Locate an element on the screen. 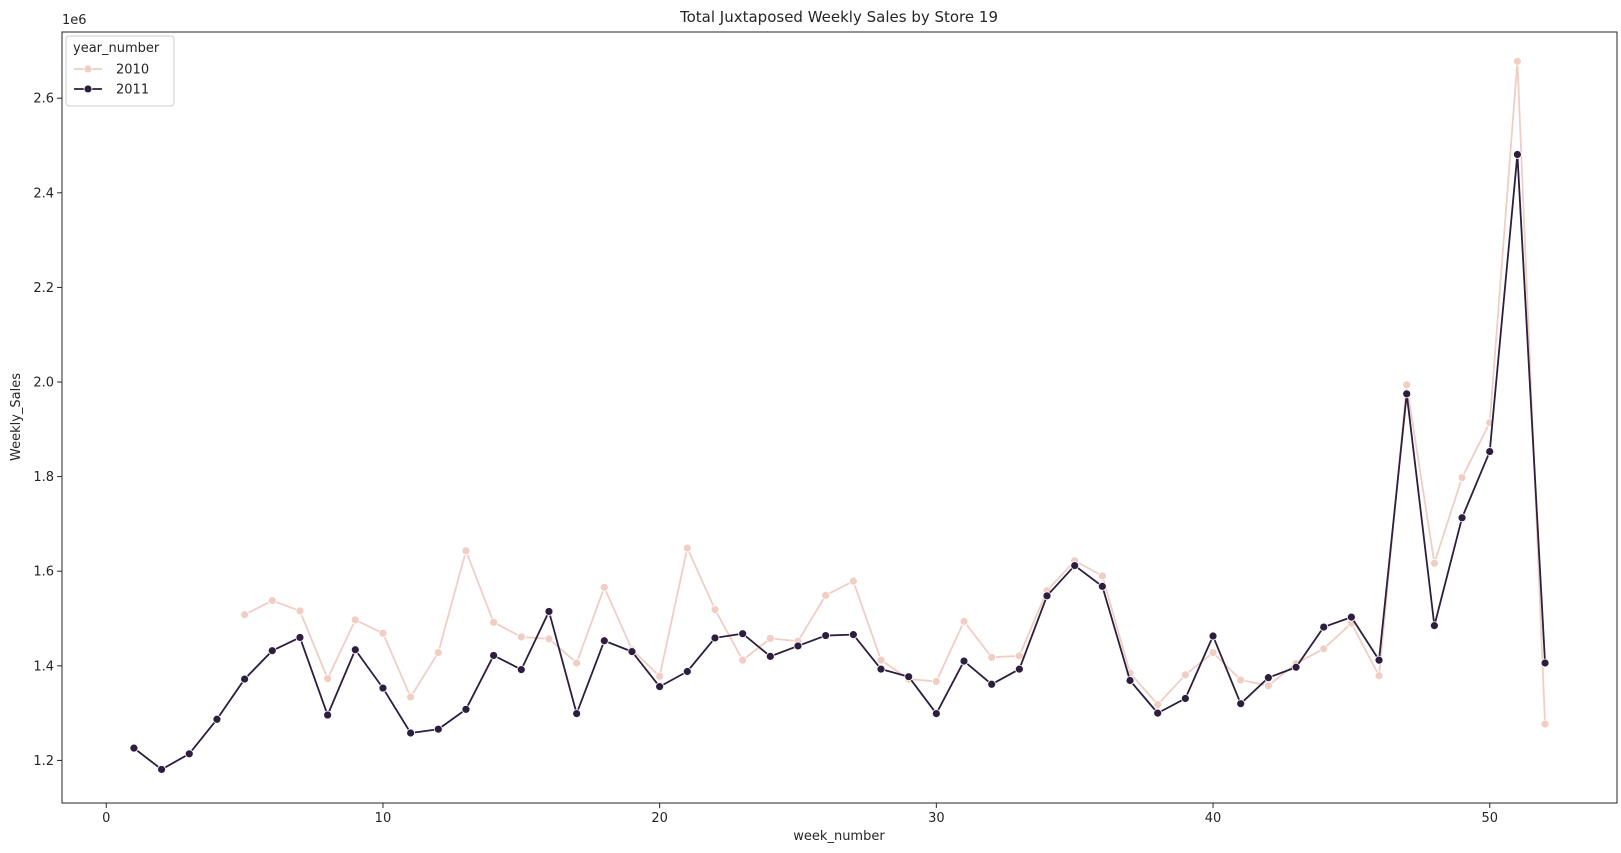  y-tick-label: 1.6 is located at coordinates (43, 572).